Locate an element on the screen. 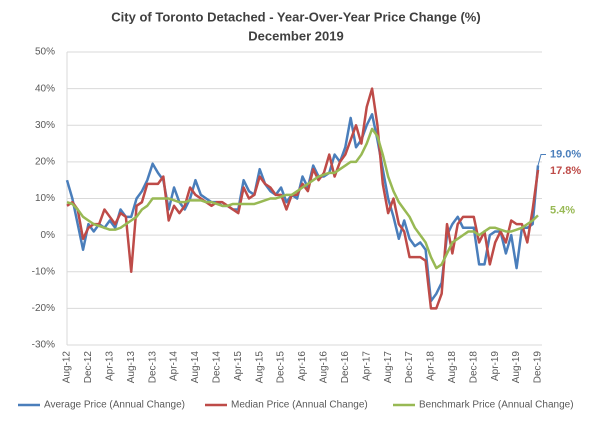 The height and width of the screenshot is (423, 592). y-tick-label: -10% is located at coordinates (43, 271).